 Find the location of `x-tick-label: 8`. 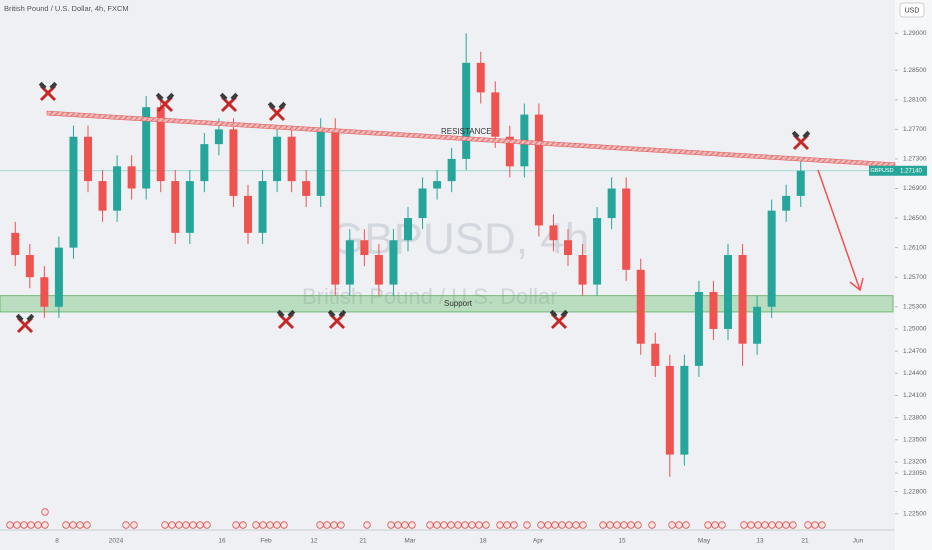

x-tick-label: 8 is located at coordinates (57, 541).